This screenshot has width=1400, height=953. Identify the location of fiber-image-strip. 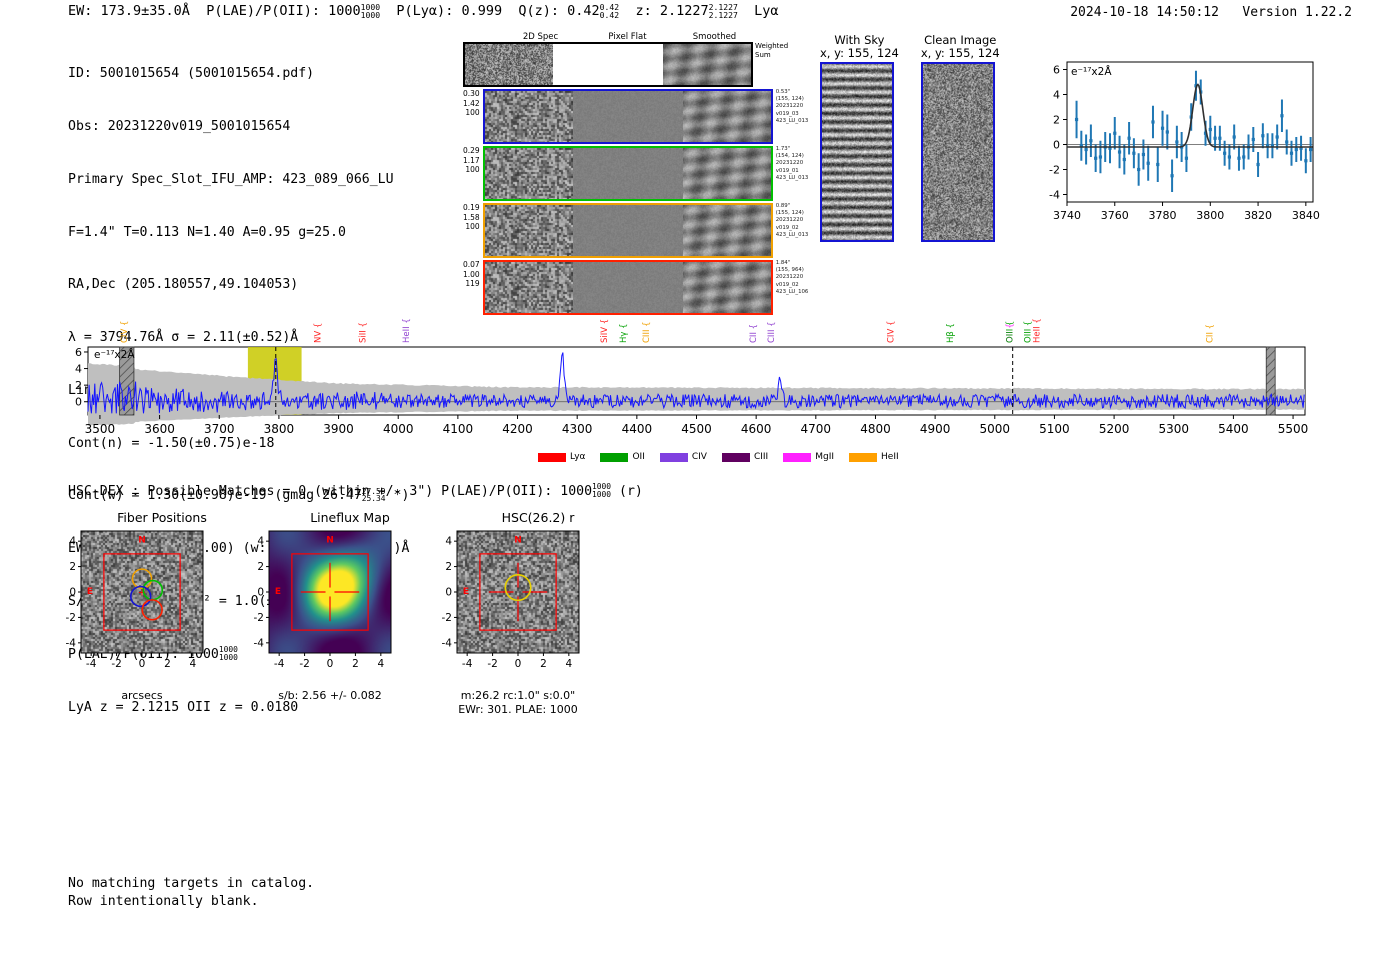
(627, 287).